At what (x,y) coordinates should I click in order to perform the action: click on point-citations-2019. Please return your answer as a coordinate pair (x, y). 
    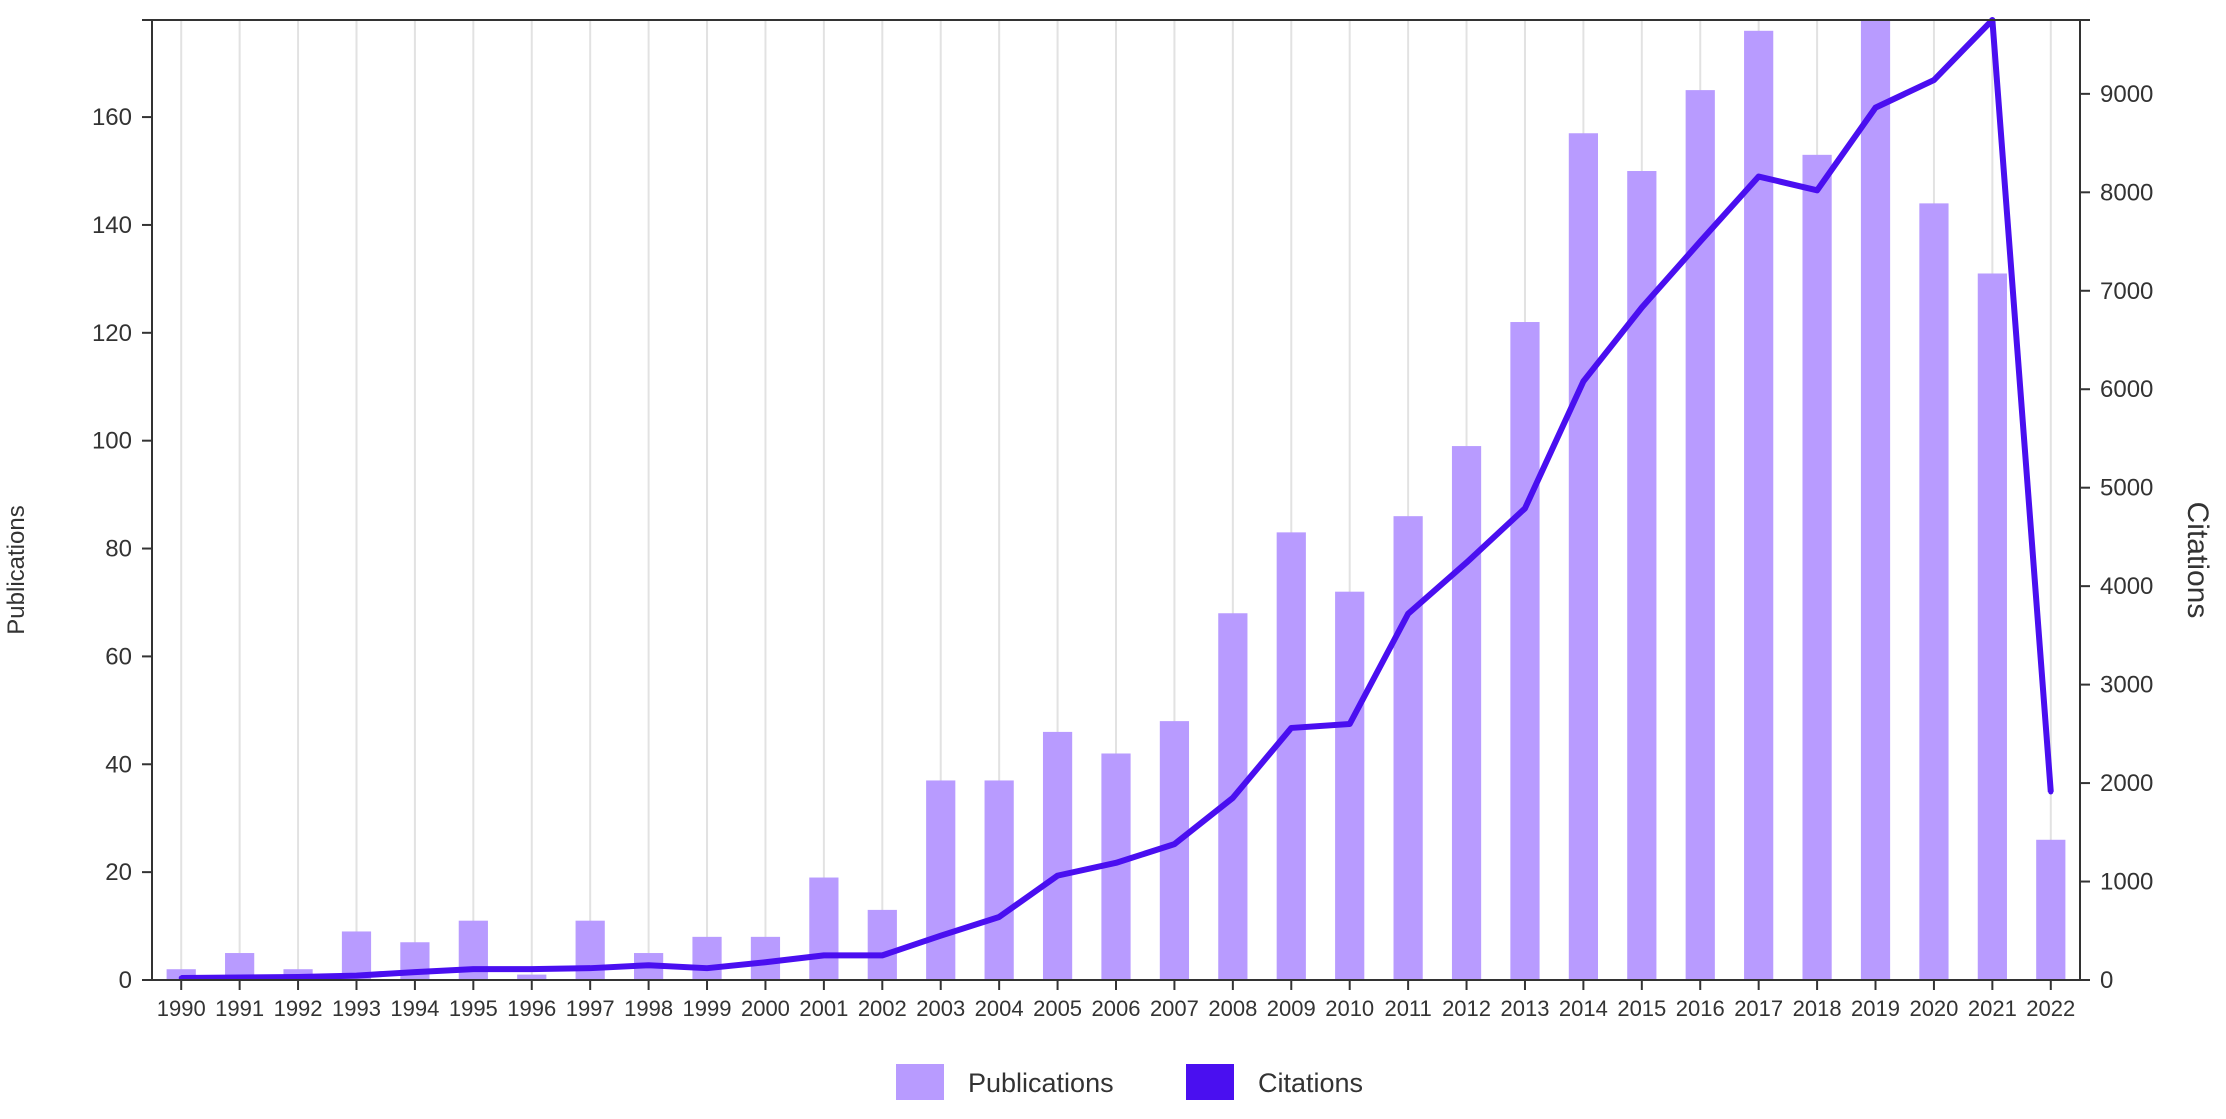
    Looking at the image, I should click on (1876, 108).